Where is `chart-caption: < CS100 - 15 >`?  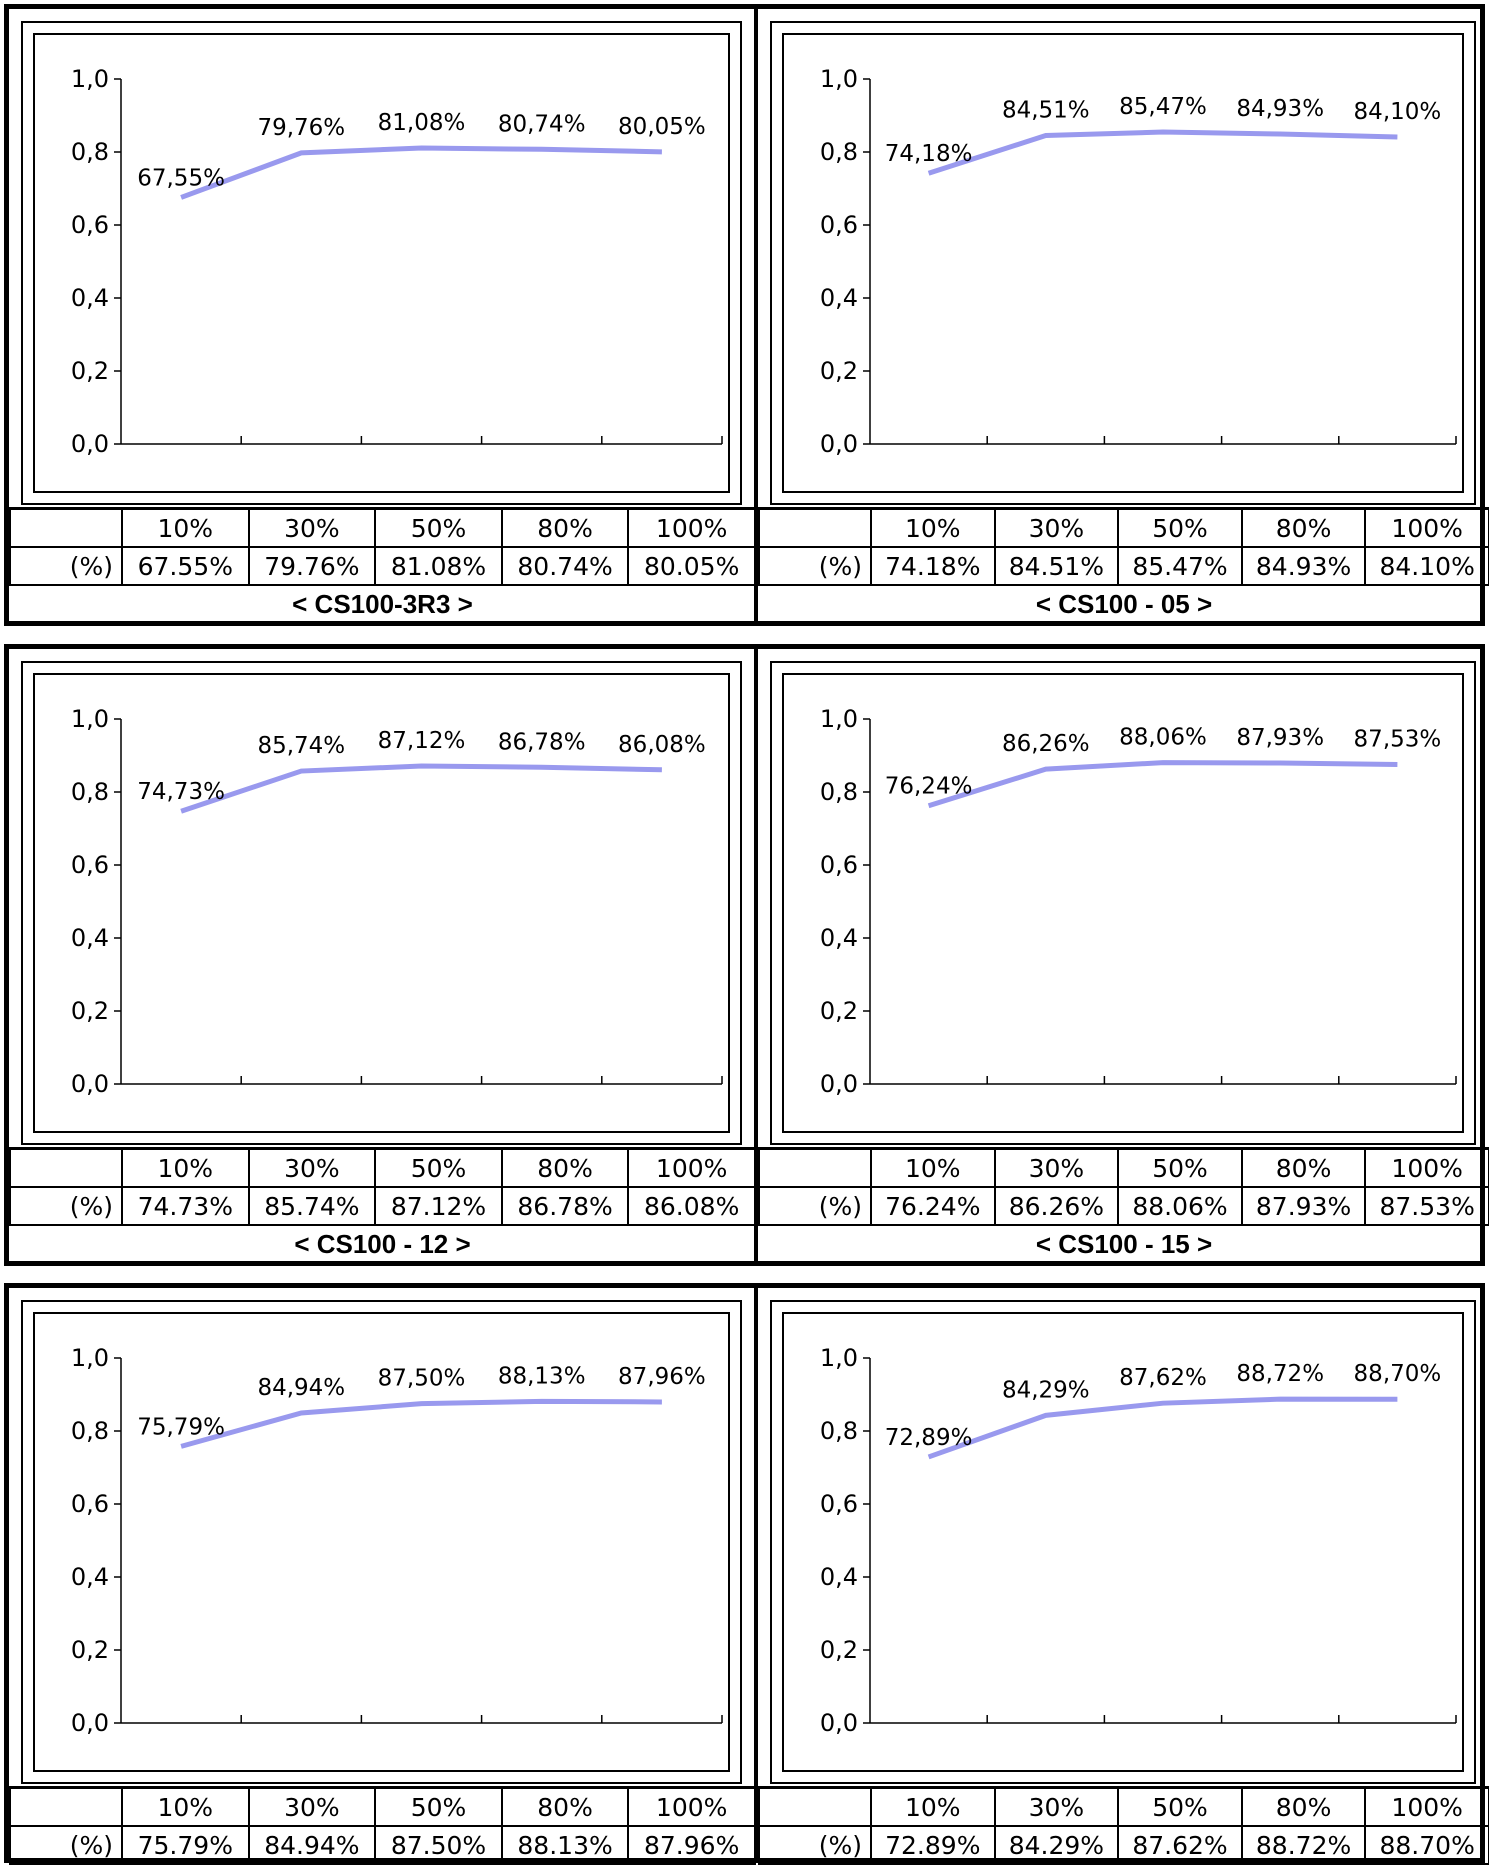
chart-caption: < CS100 - 15 > is located at coordinates (1124, 1243).